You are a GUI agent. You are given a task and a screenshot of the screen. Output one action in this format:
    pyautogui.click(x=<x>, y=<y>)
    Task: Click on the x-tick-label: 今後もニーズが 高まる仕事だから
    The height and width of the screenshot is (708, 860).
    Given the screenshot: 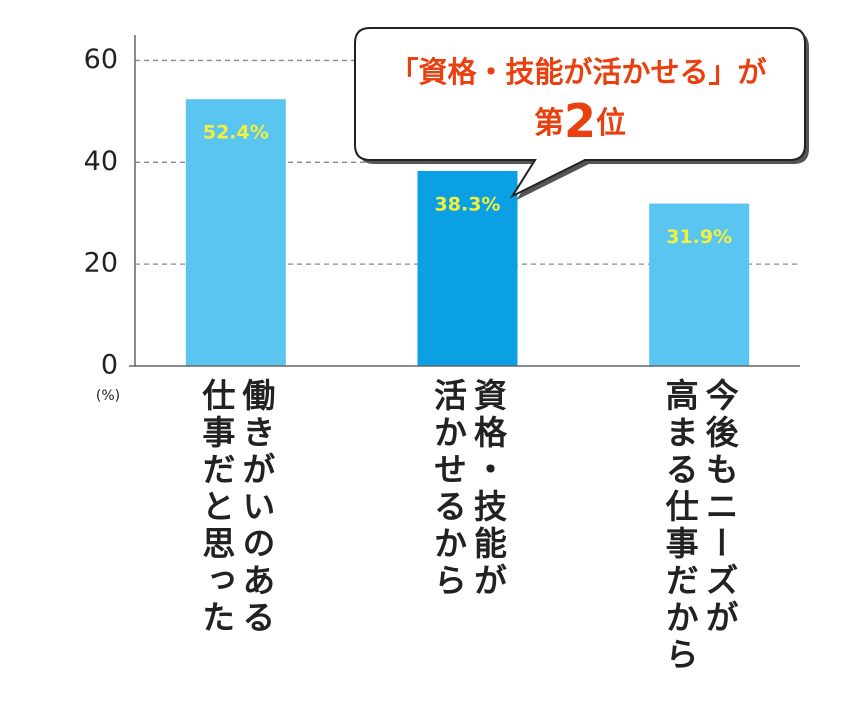 What is the action you would take?
    pyautogui.click(x=699, y=526)
    